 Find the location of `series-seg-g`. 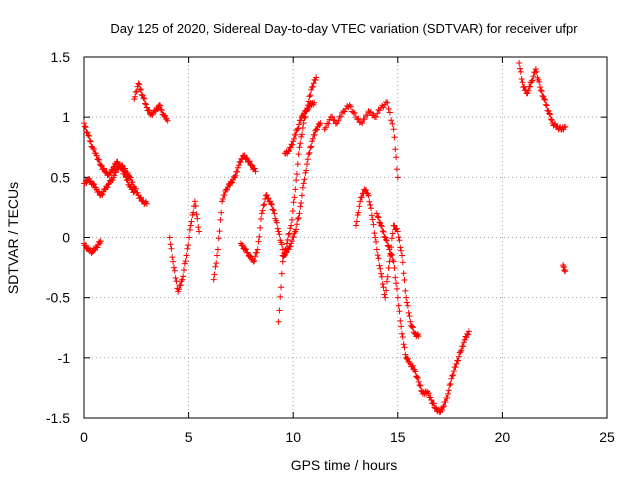

series-seg-g is located at coordinates (261, 228).